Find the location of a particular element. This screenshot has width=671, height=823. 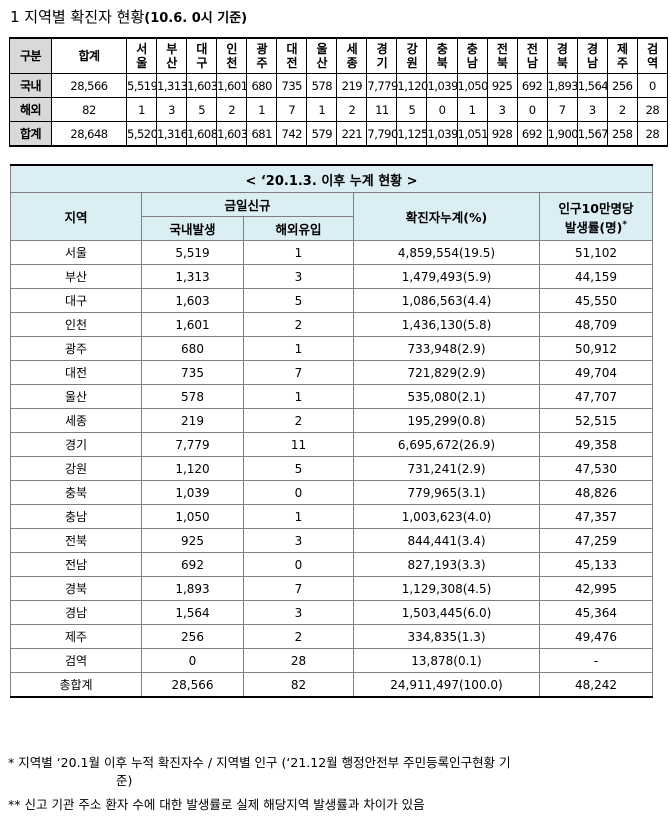

summary-cell: 1,316 is located at coordinates (172, 134).